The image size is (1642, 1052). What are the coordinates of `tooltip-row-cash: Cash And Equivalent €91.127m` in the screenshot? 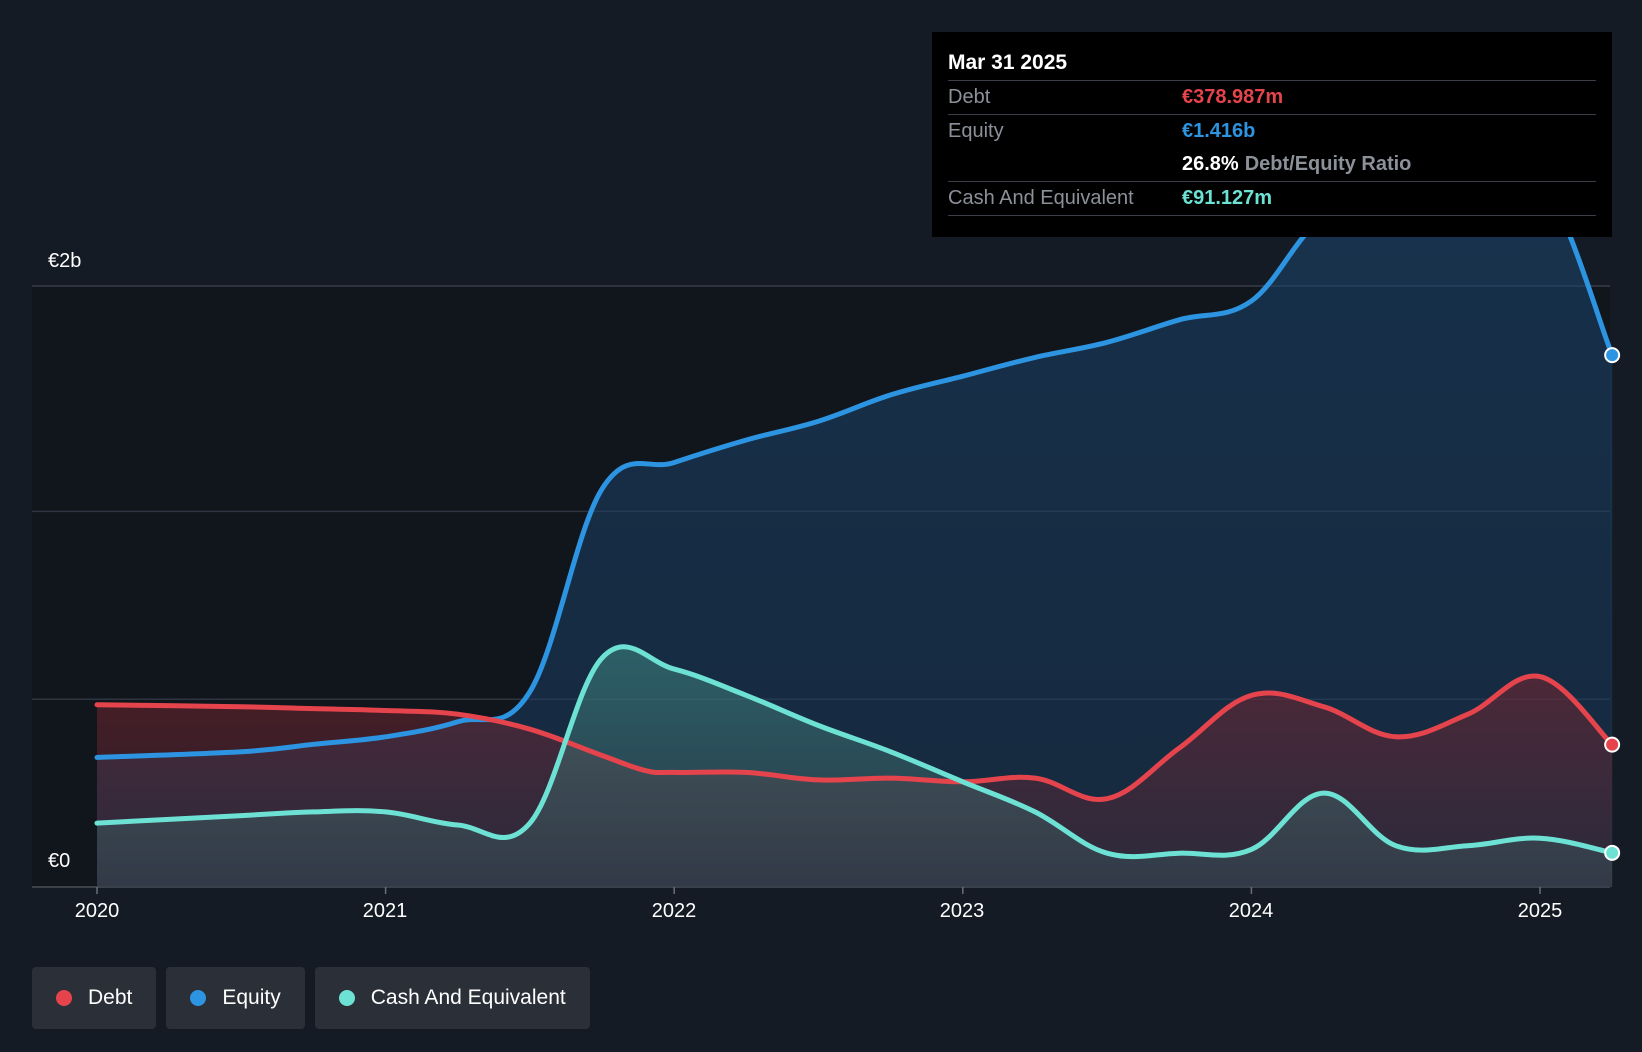 It's located at (1272, 198).